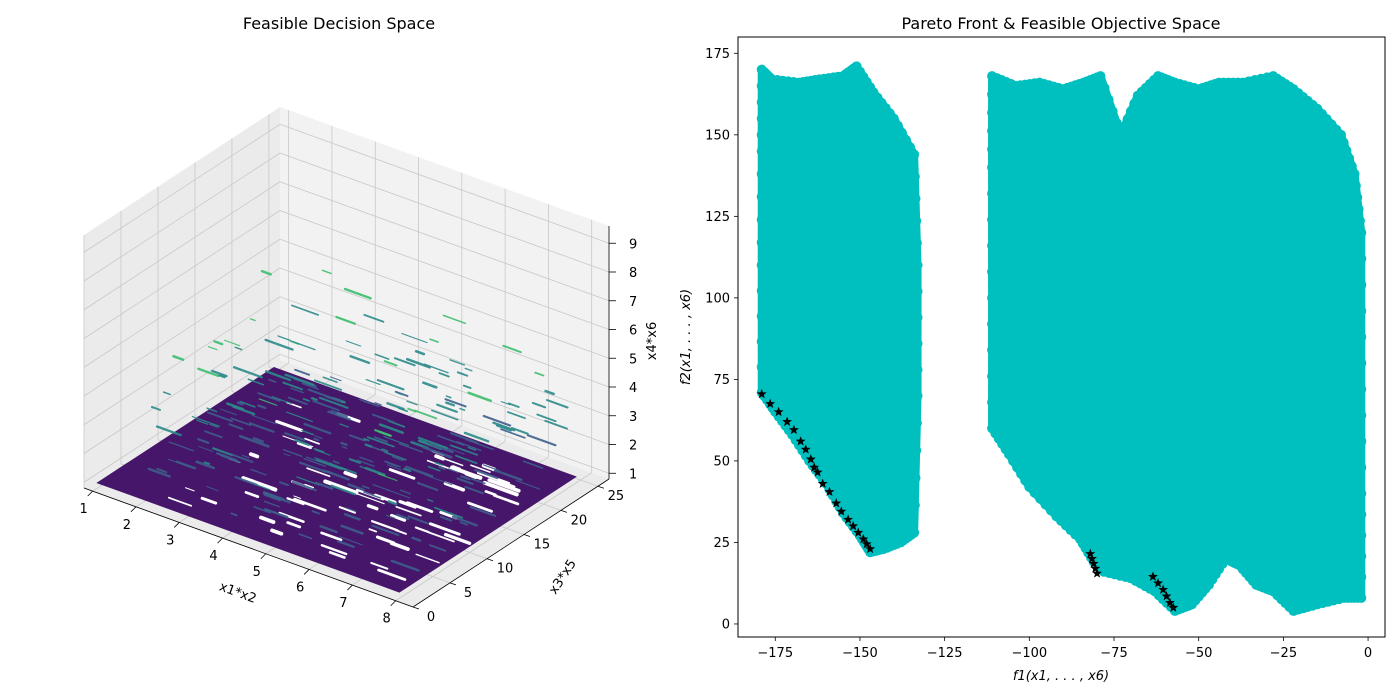 This screenshot has height=700, width=1400. What do you see at coordinates (775, 653) in the screenshot?
I see `x-tick-label: −175` at bounding box center [775, 653].